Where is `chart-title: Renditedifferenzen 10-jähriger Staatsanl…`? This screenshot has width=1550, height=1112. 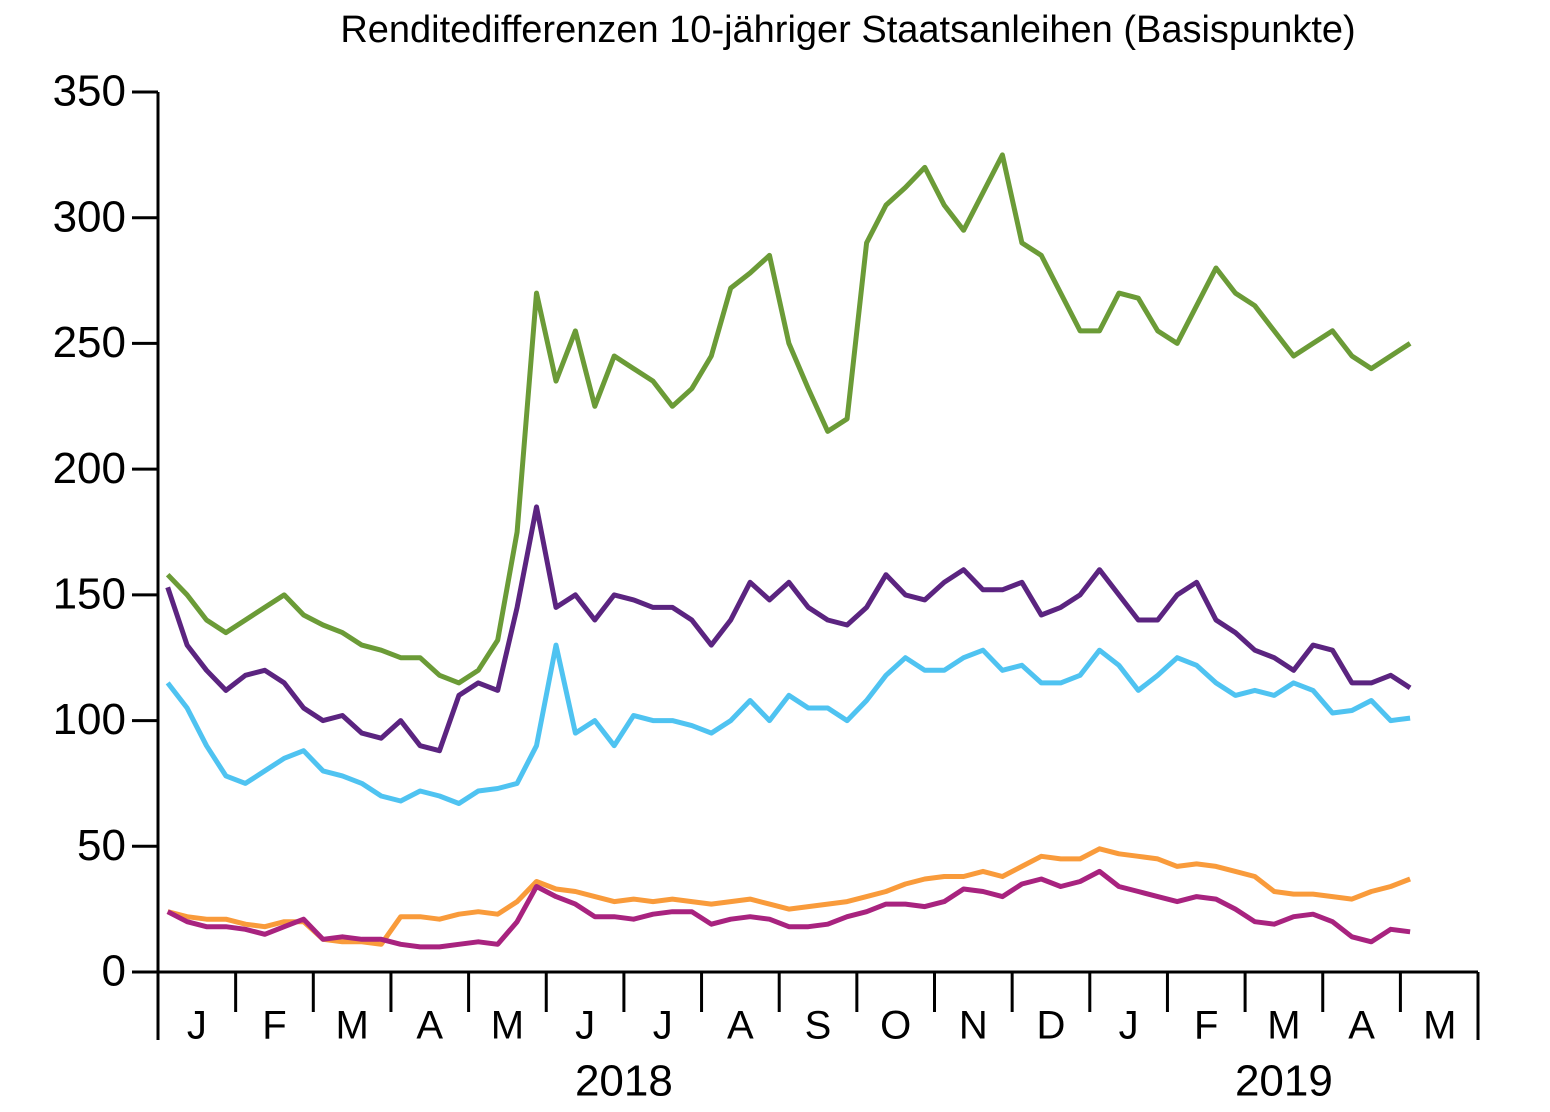 chart-title: Renditedifferenzen 10-jähriger Staatsanl… is located at coordinates (847, 30).